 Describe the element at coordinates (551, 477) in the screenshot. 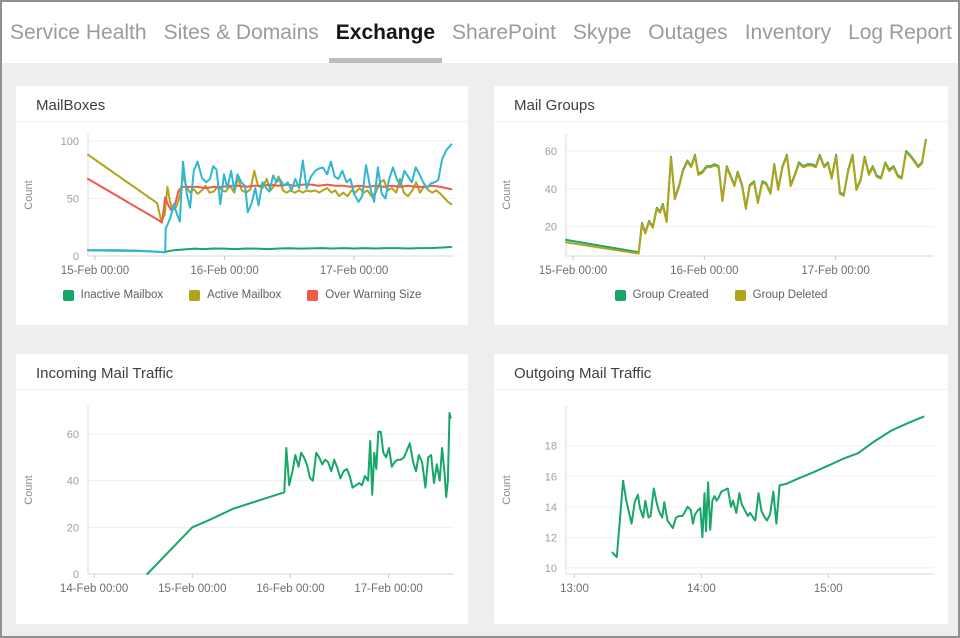

I see `svg-text: 16` at that location.